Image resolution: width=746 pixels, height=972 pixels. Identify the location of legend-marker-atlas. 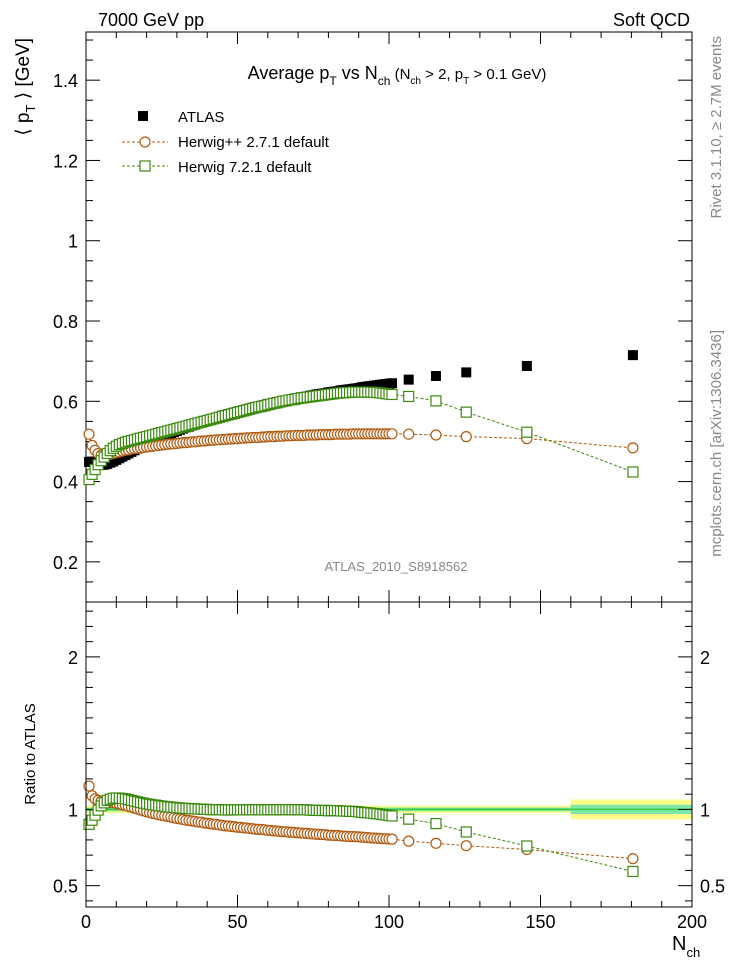
(143, 116).